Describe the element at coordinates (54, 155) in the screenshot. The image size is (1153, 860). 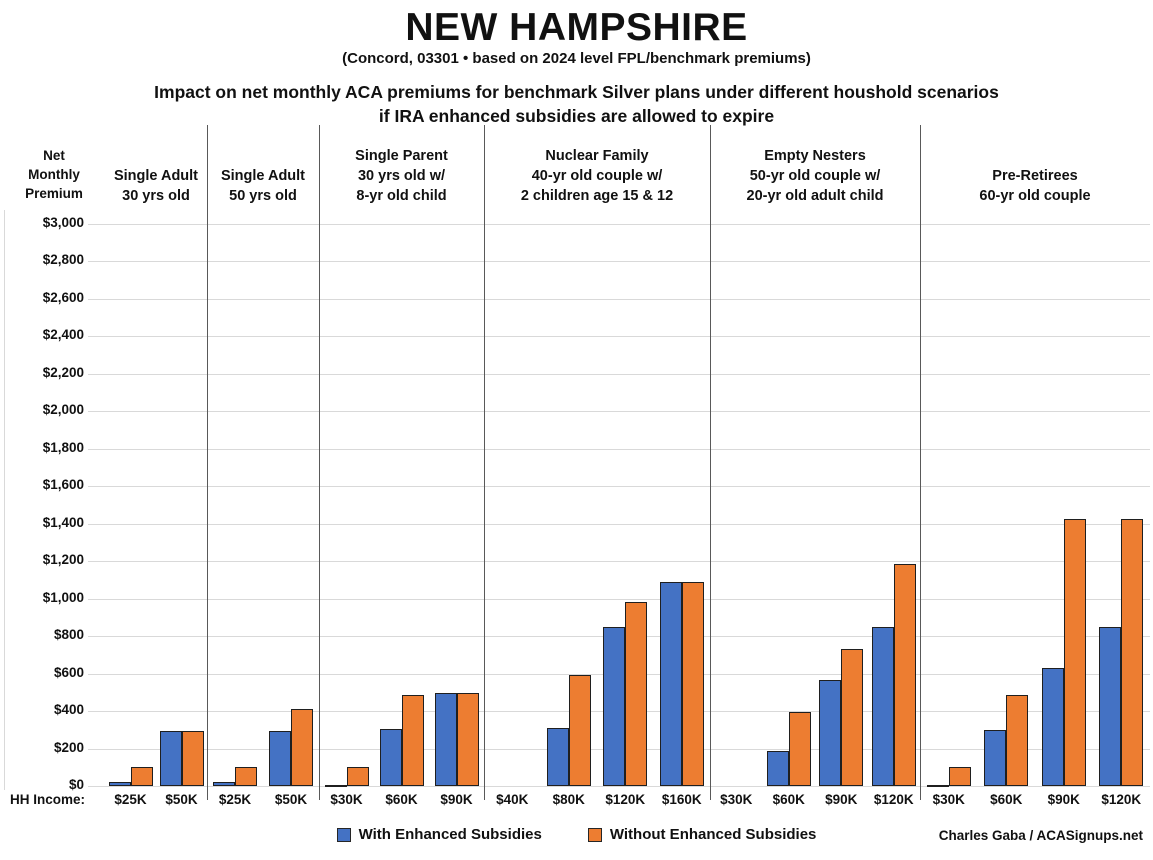
I see `y-axis-title-line1: Net` at that location.